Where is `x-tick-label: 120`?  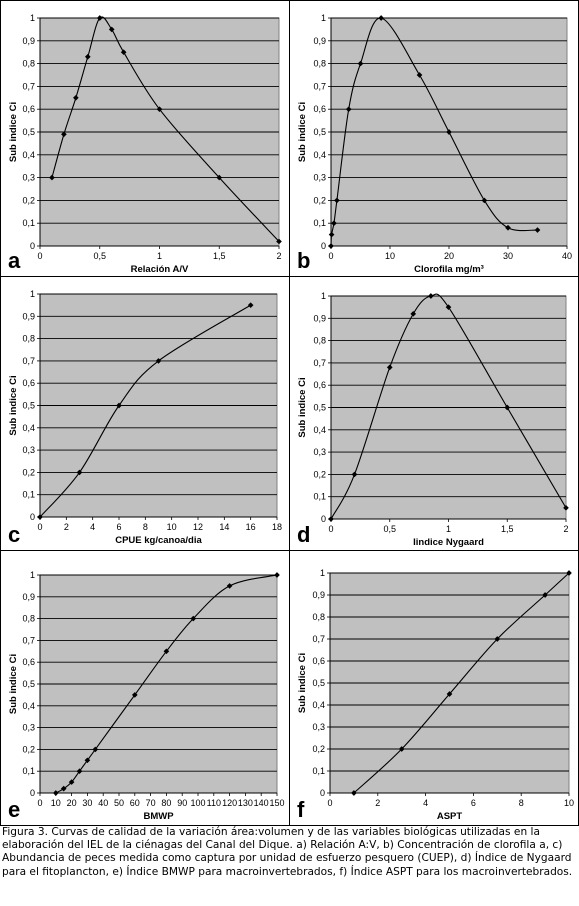
x-tick-label: 120 is located at coordinates (229, 803).